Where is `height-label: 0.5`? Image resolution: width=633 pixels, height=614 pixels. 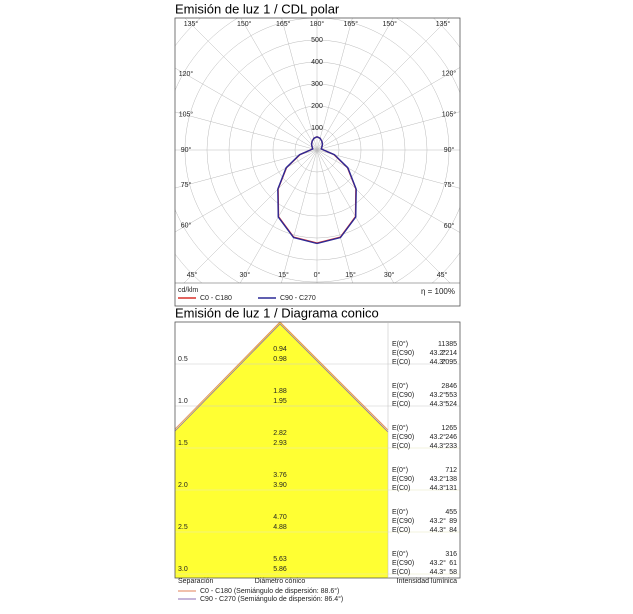 height-label: 0.5 is located at coordinates (183, 359).